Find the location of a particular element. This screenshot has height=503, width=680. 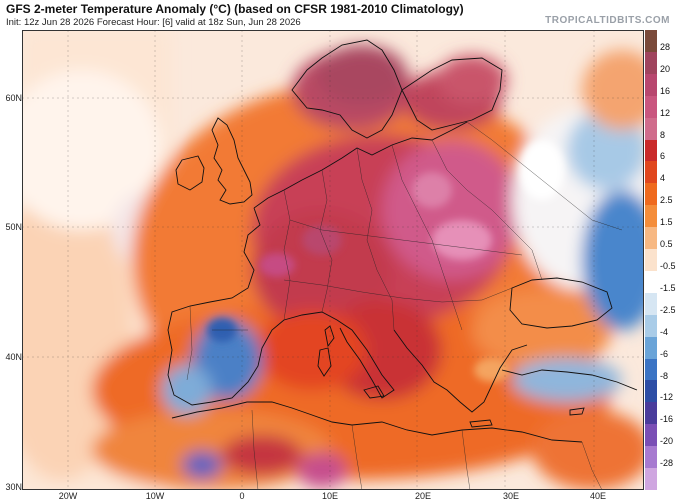

colorbar-label: -4 is located at coordinates (664, 331).